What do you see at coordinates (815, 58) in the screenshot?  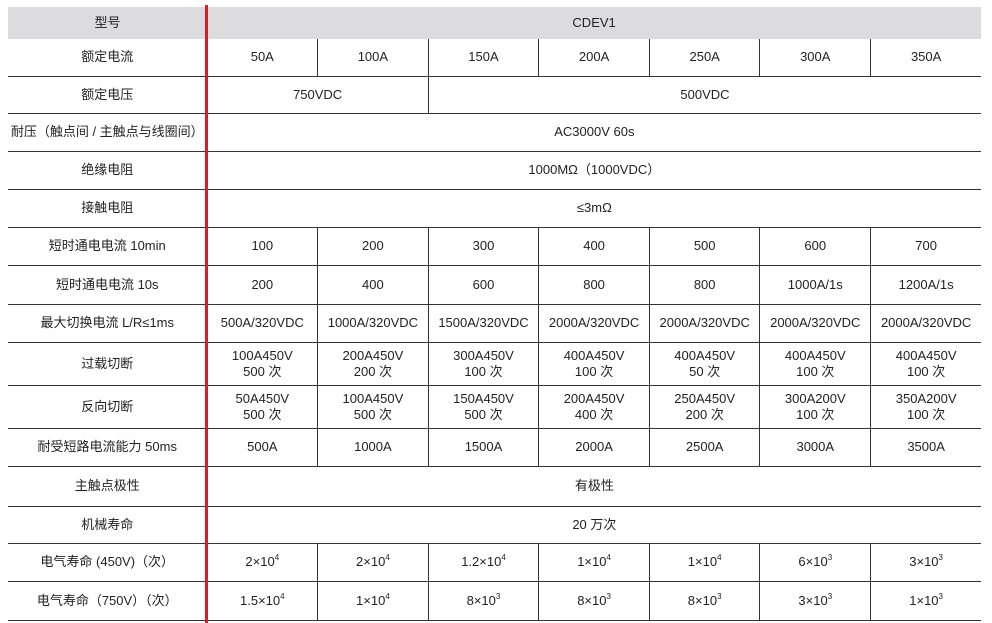 I see `value-cell: 300A` at bounding box center [815, 58].